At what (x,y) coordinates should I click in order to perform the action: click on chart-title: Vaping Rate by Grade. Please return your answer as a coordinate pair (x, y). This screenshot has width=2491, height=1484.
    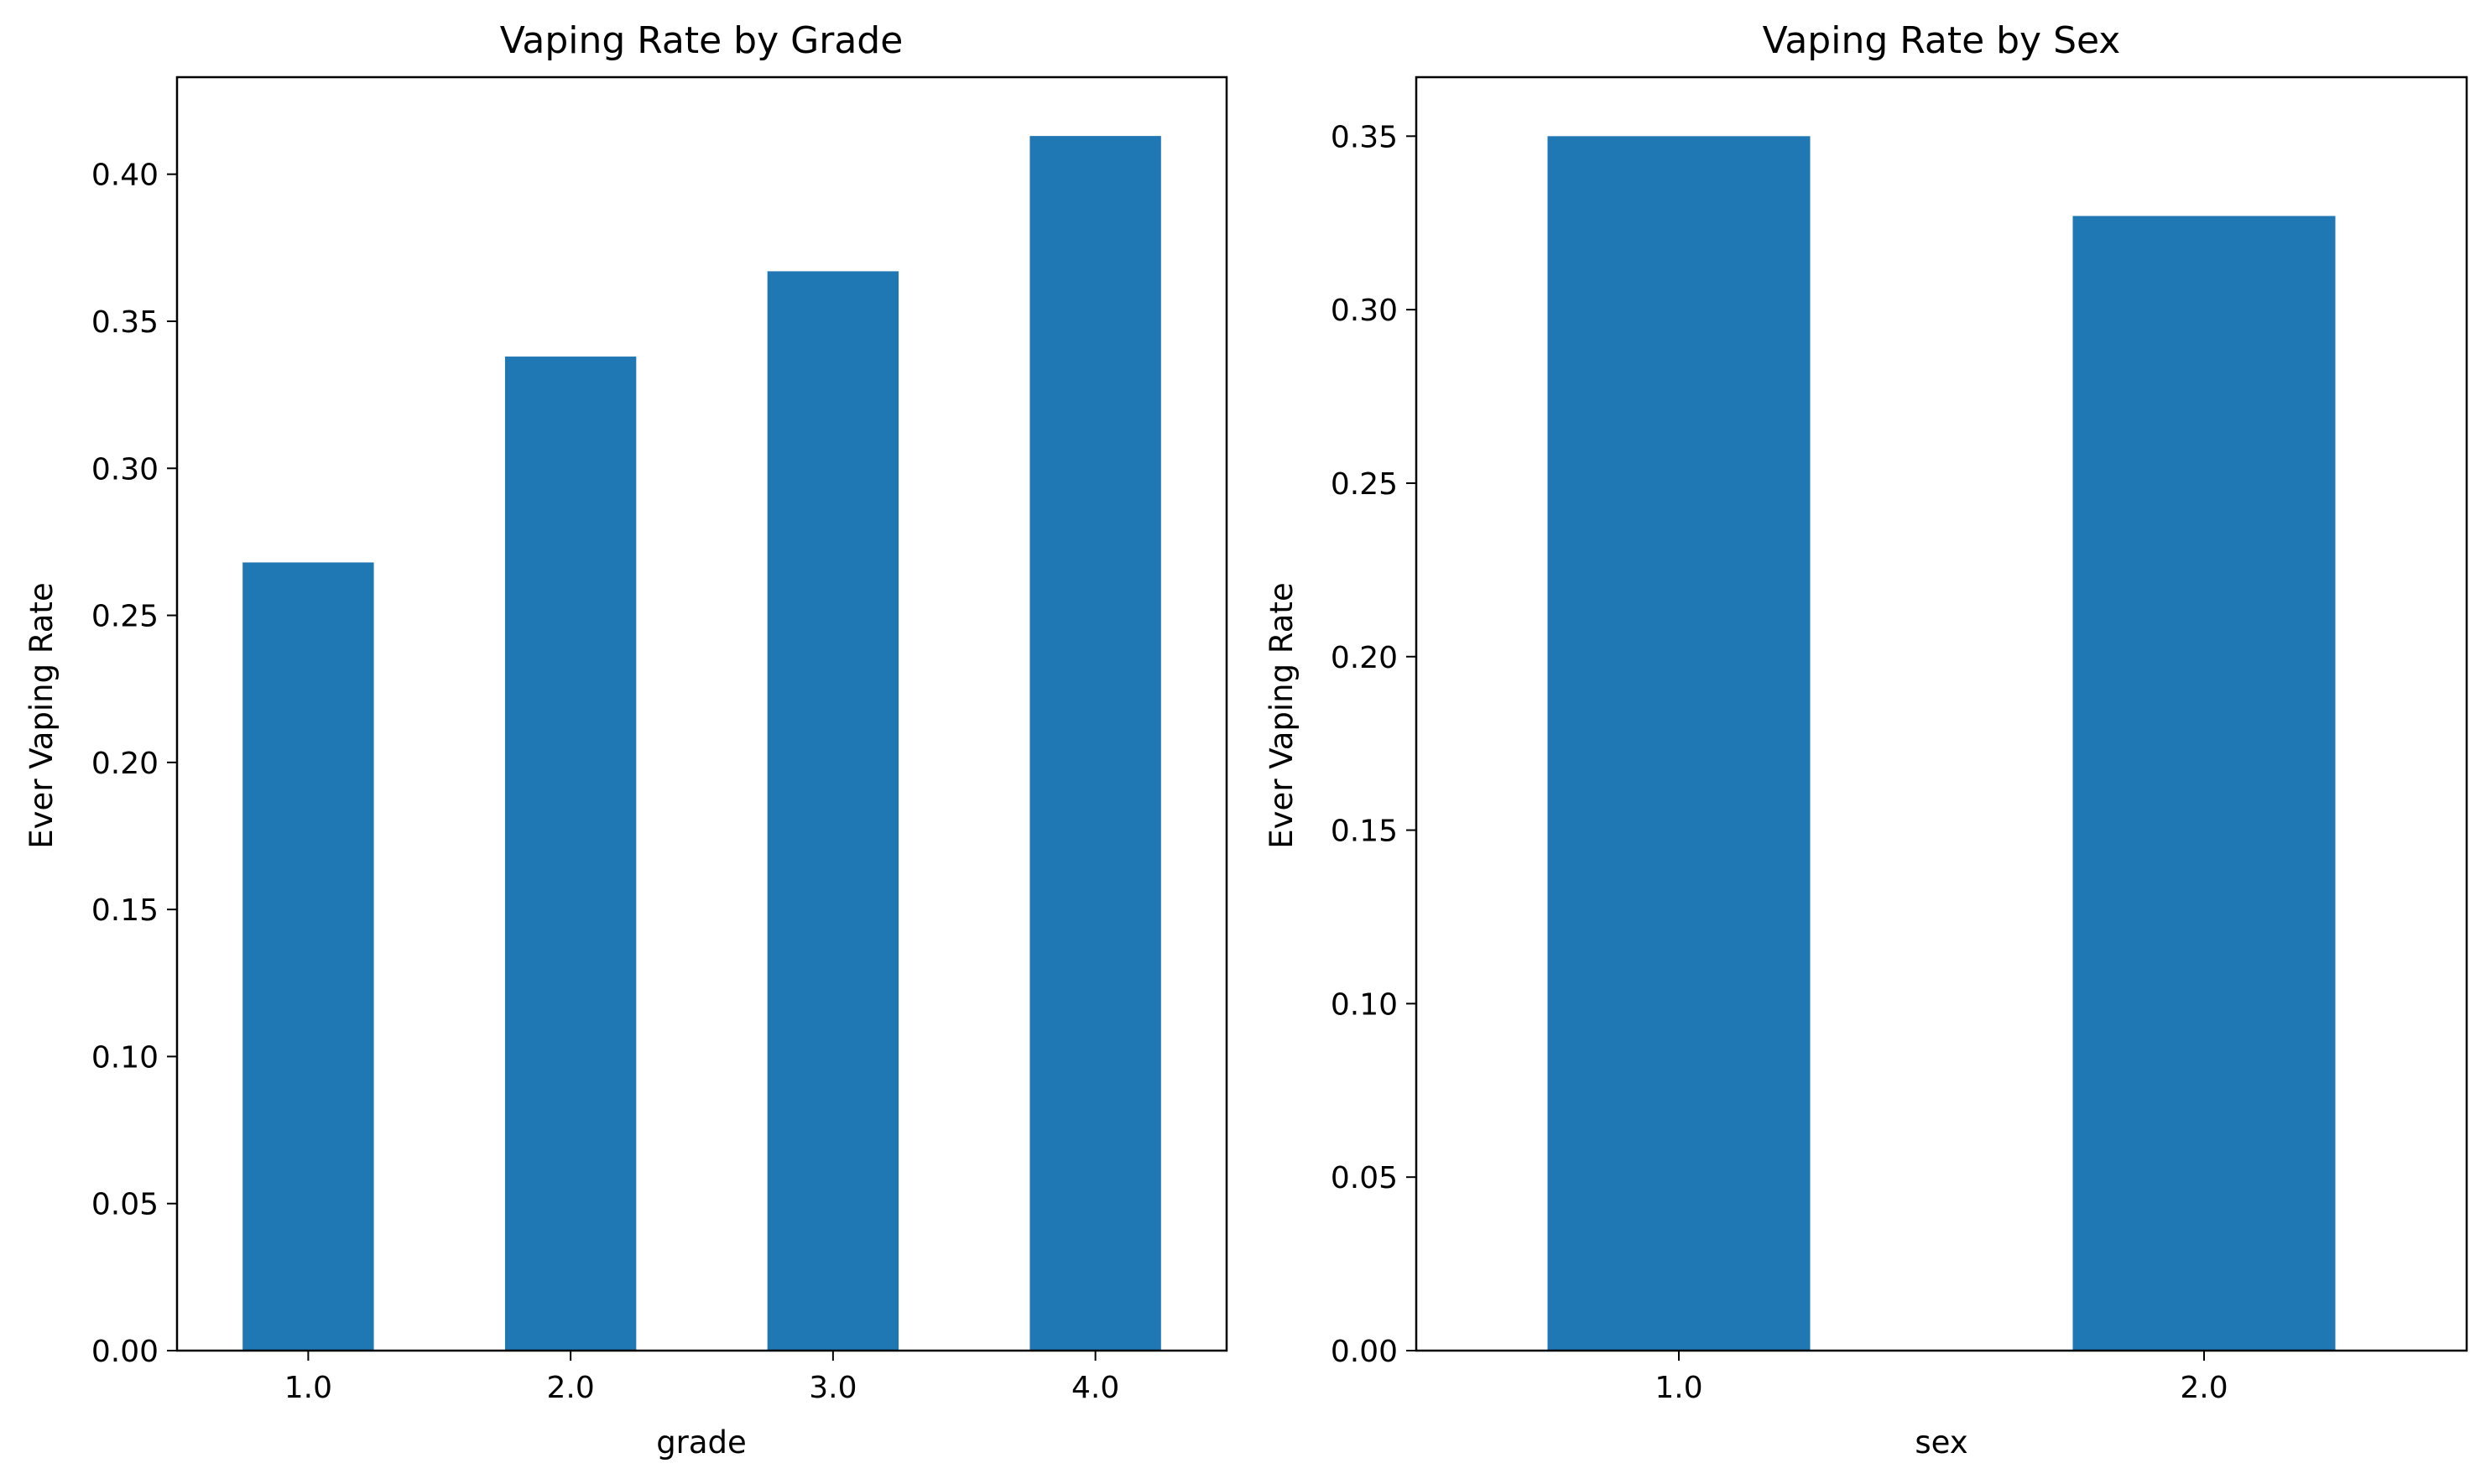
    Looking at the image, I should click on (702, 40).